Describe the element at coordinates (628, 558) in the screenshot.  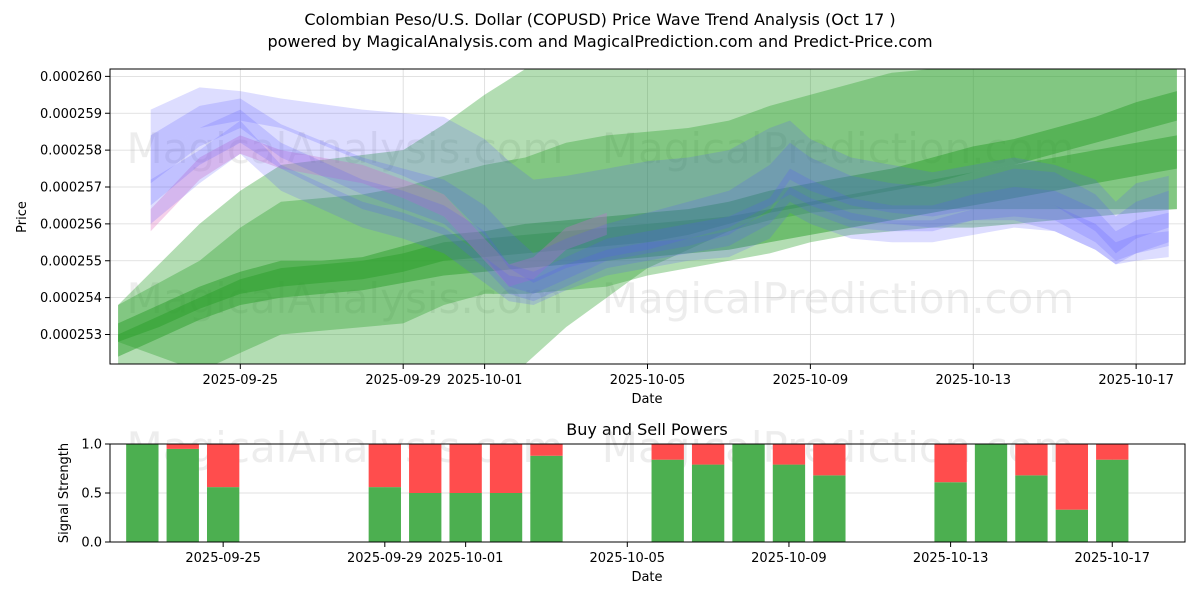
I see `signal-x-tick-label: 2025-10-05` at that location.